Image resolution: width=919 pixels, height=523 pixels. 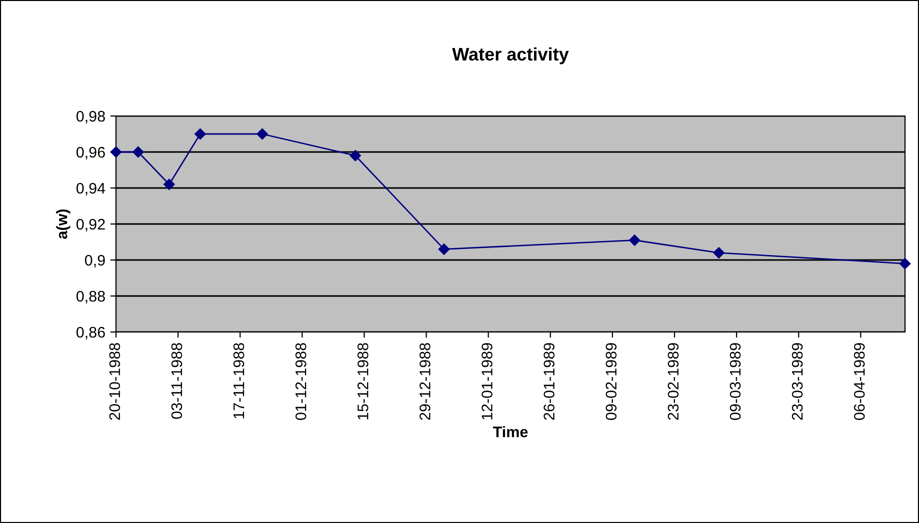 I want to click on x-tick-label: 12-01-1989, so click(x=487, y=381).